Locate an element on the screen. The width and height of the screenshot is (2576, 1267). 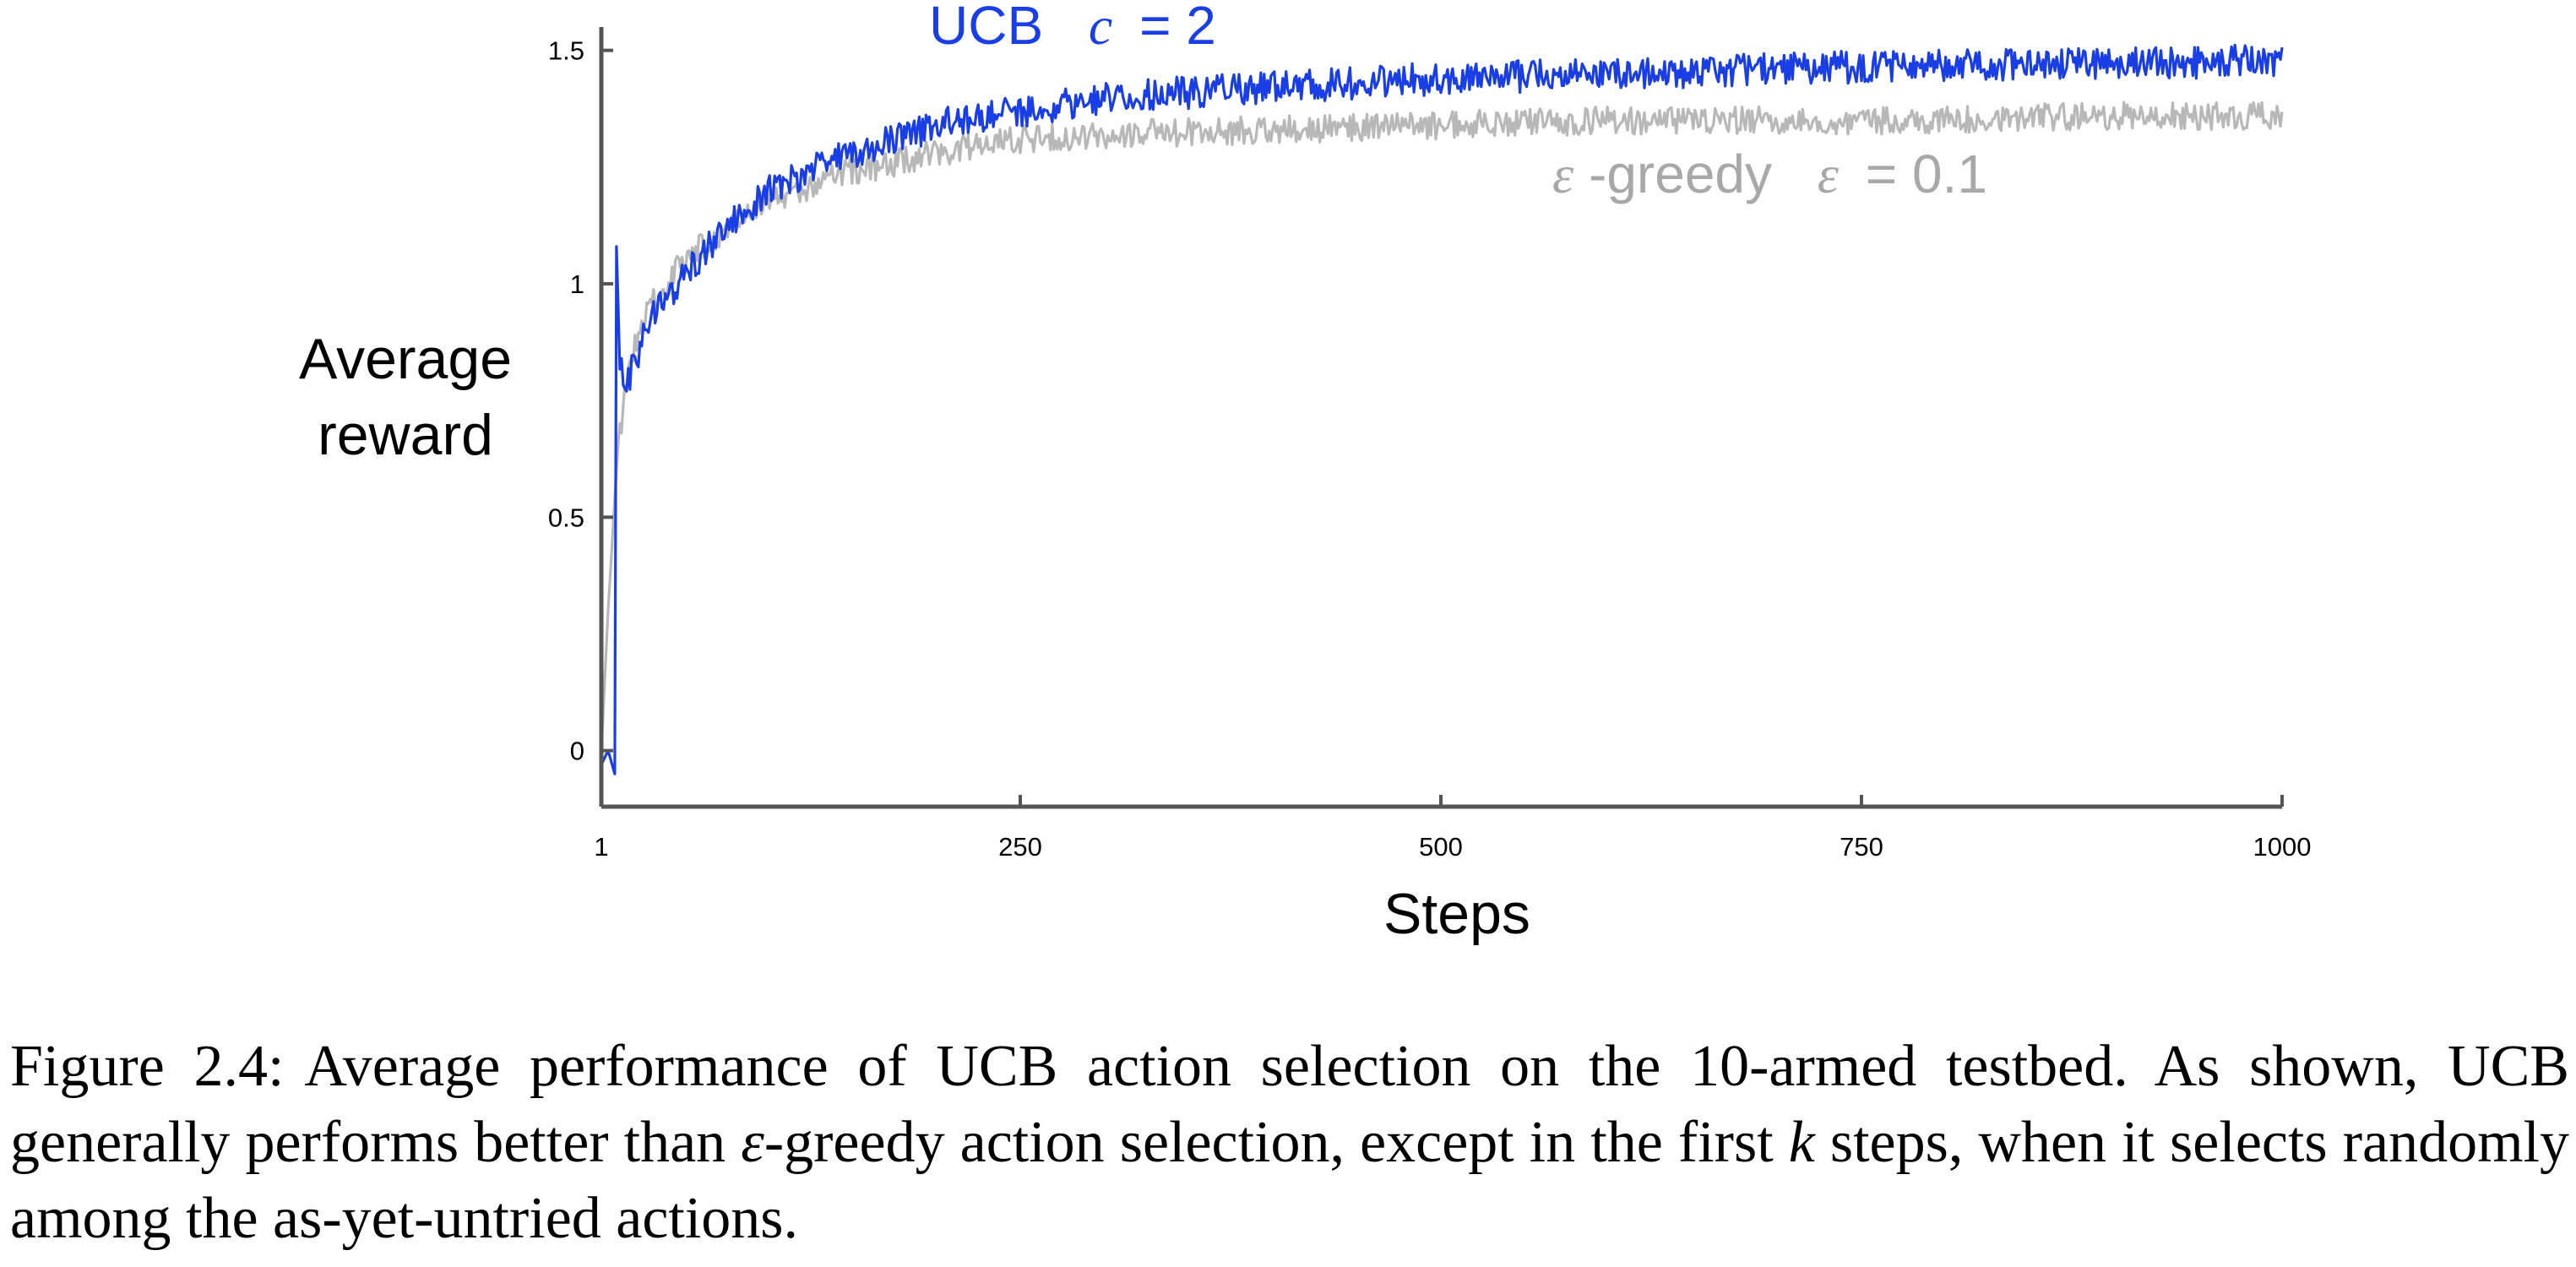
y-axis-label-line-2: reward is located at coordinates (405, 435).